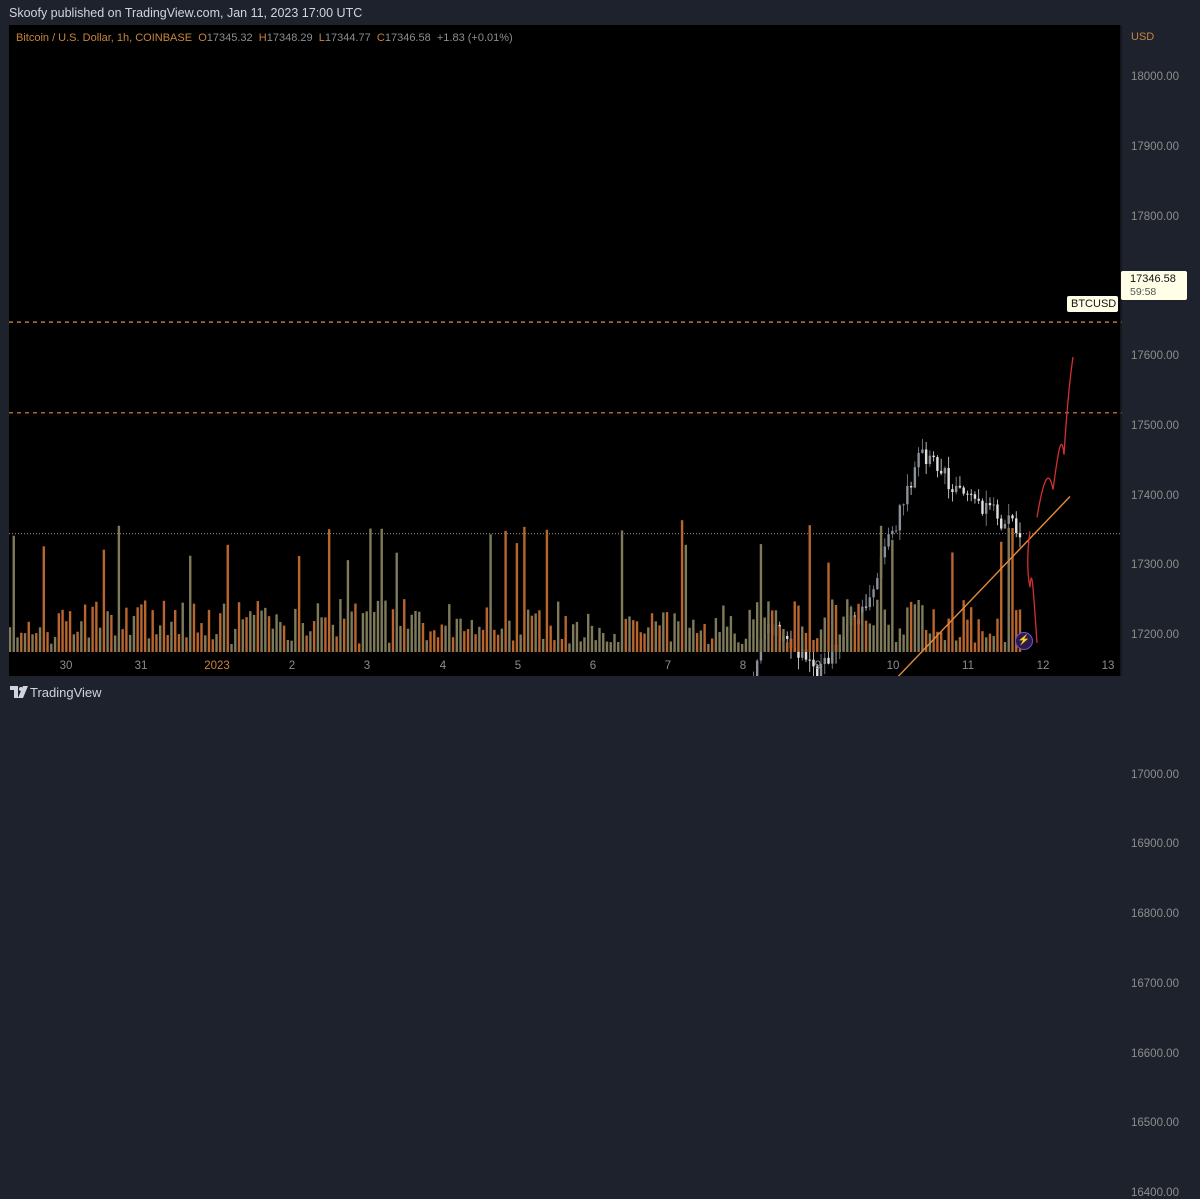 This screenshot has width=1200, height=1199. What do you see at coordinates (407, 38) in the screenshot?
I see `close-value: 17346.58` at bounding box center [407, 38].